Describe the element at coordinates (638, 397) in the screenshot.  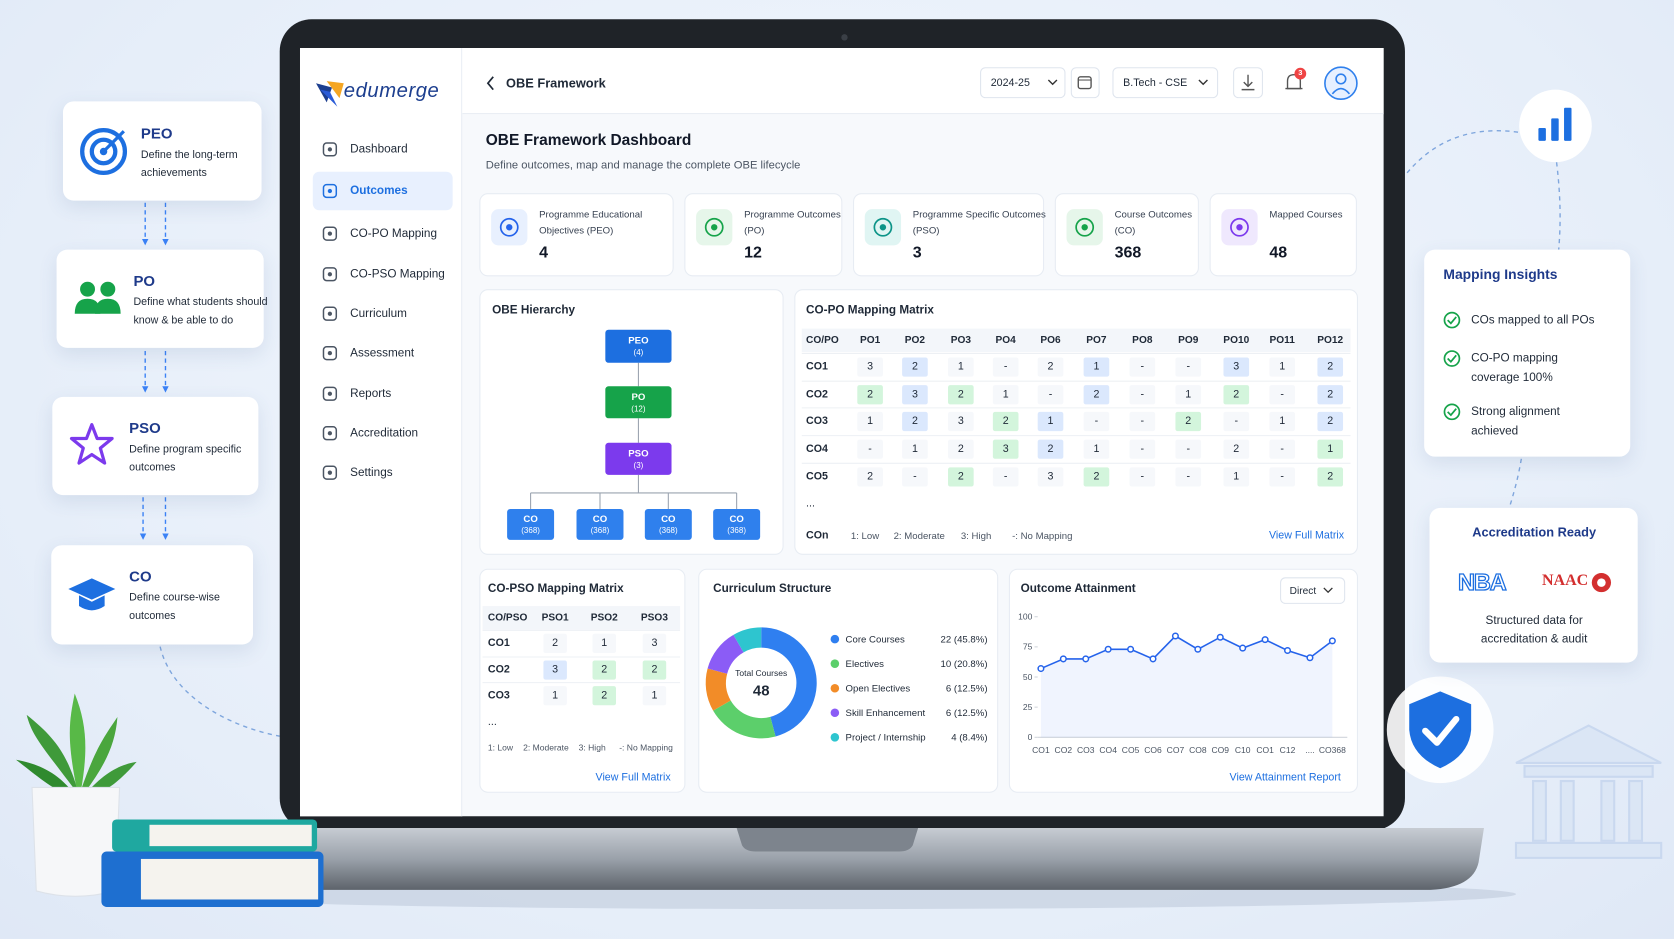
I see `node-label: PO` at that location.